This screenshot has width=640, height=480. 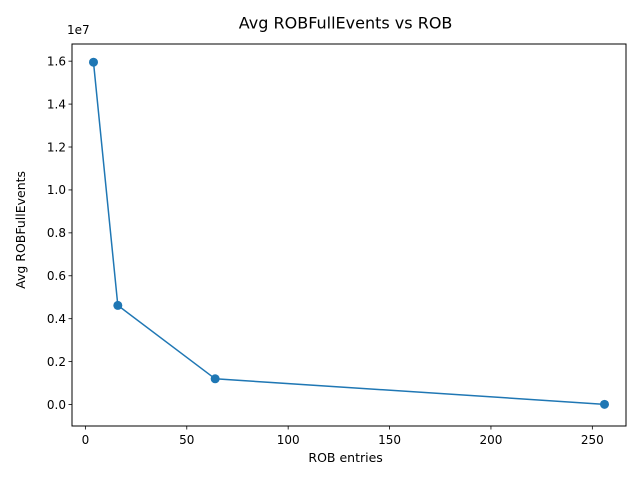 I want to click on x-tick-label: 0, so click(x=86, y=440).